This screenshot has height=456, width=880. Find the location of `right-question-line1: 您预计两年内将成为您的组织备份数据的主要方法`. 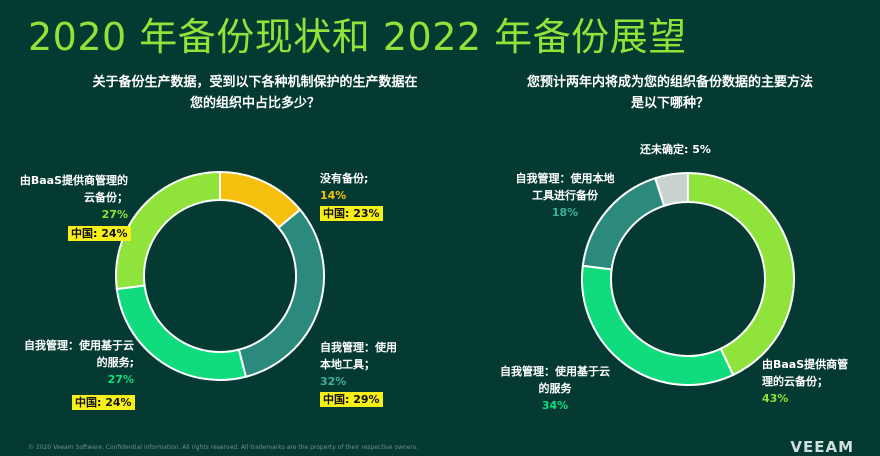

right-question-line1: 您预计两年内将成为您的组织备份数据的主要方法 is located at coordinates (669, 82).